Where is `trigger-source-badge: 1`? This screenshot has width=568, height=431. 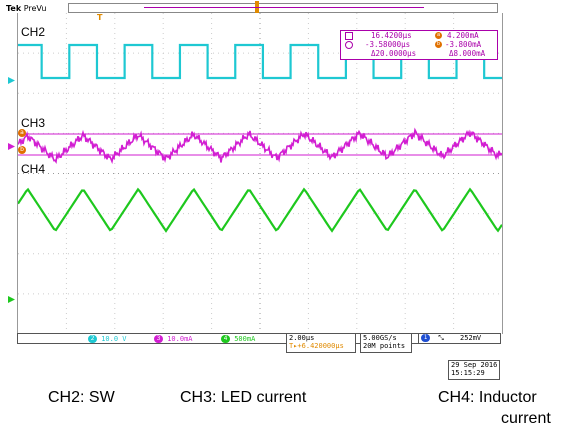
trigger-source-badge: 1 is located at coordinates (425, 338).